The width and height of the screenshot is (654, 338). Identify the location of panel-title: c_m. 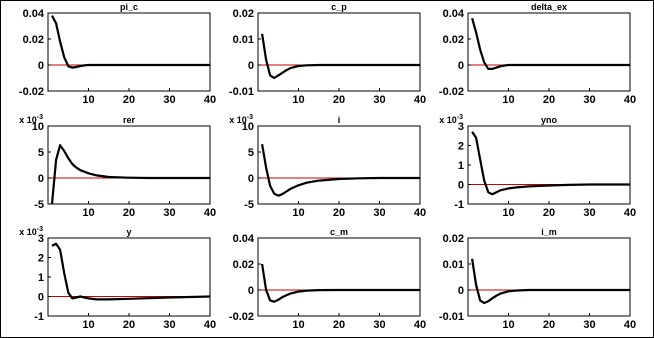
(339, 232).